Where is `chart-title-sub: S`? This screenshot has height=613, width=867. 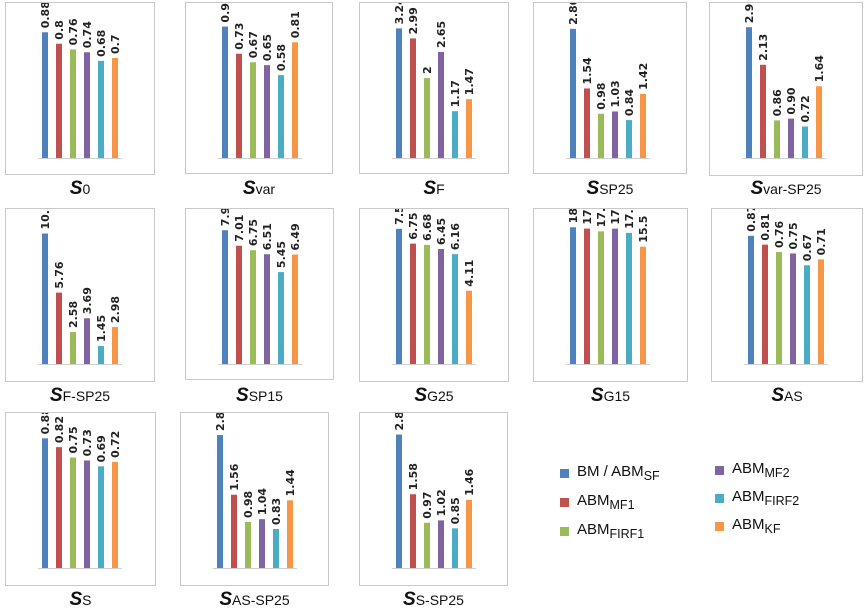 chart-title-sub: S is located at coordinates (87, 600).